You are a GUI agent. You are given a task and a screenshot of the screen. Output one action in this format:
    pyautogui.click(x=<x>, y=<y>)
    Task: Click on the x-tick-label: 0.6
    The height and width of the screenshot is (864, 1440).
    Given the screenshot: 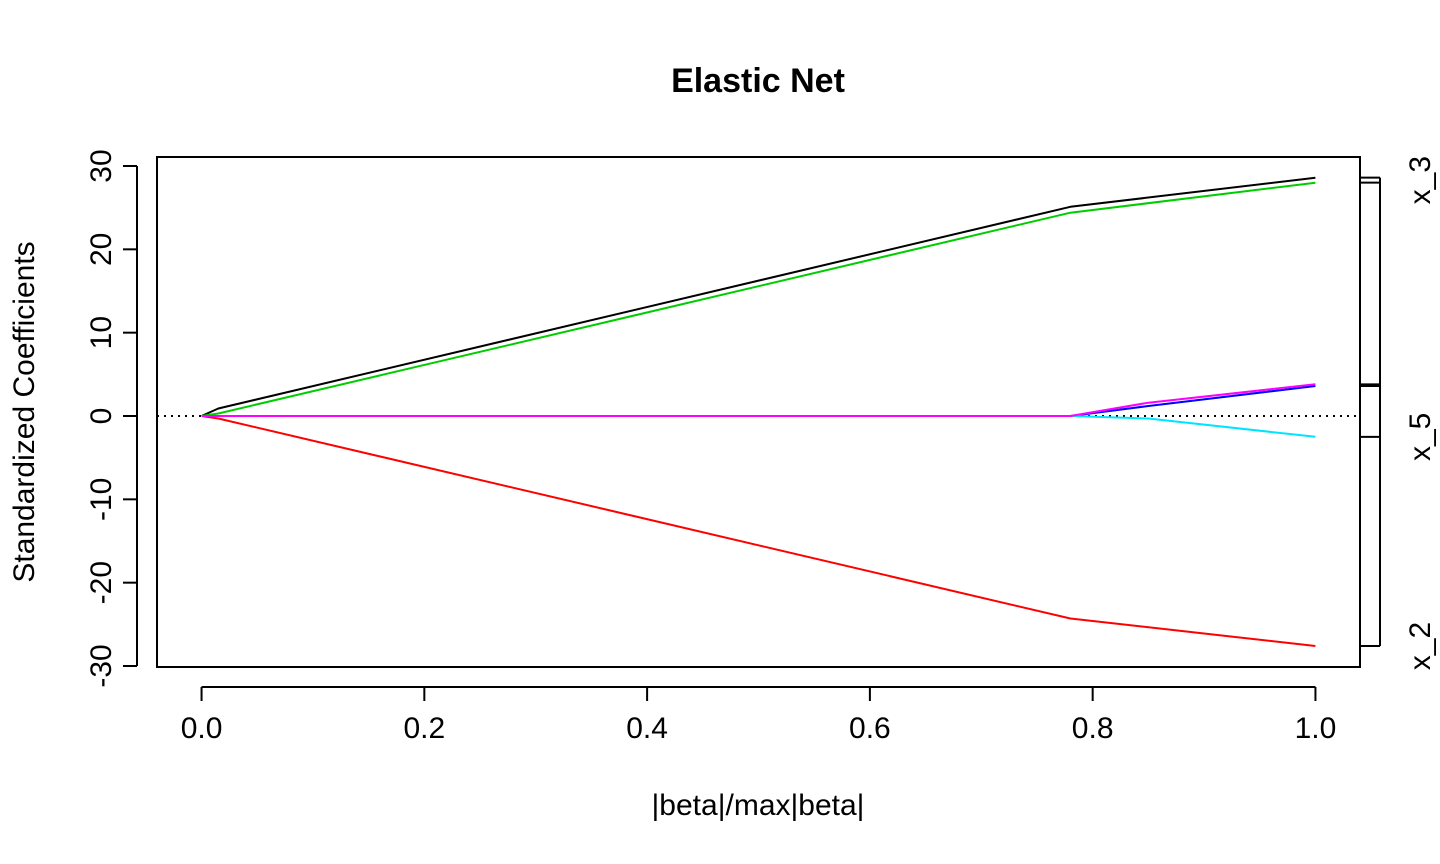 What is the action you would take?
    pyautogui.click(x=870, y=728)
    